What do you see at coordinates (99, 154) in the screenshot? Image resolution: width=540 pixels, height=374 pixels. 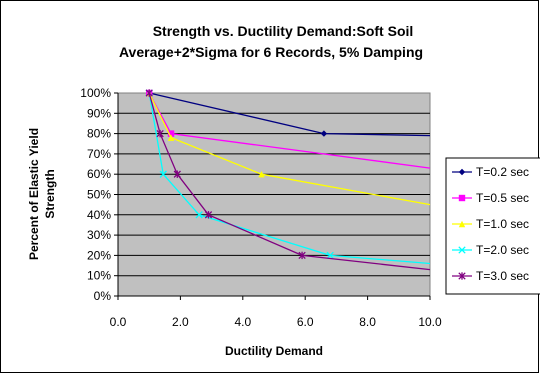 I see `y-tick-label: 70%` at bounding box center [99, 154].